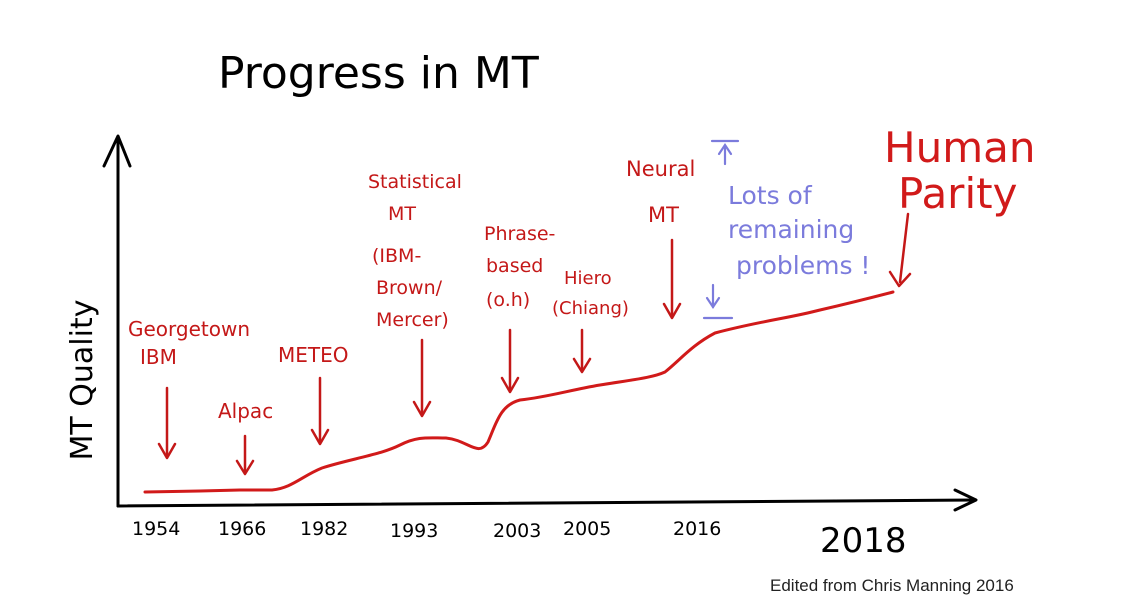 The image size is (1129, 616). What do you see at coordinates (402, 214) in the screenshot?
I see `annotation-statistical-line2: MT` at bounding box center [402, 214].